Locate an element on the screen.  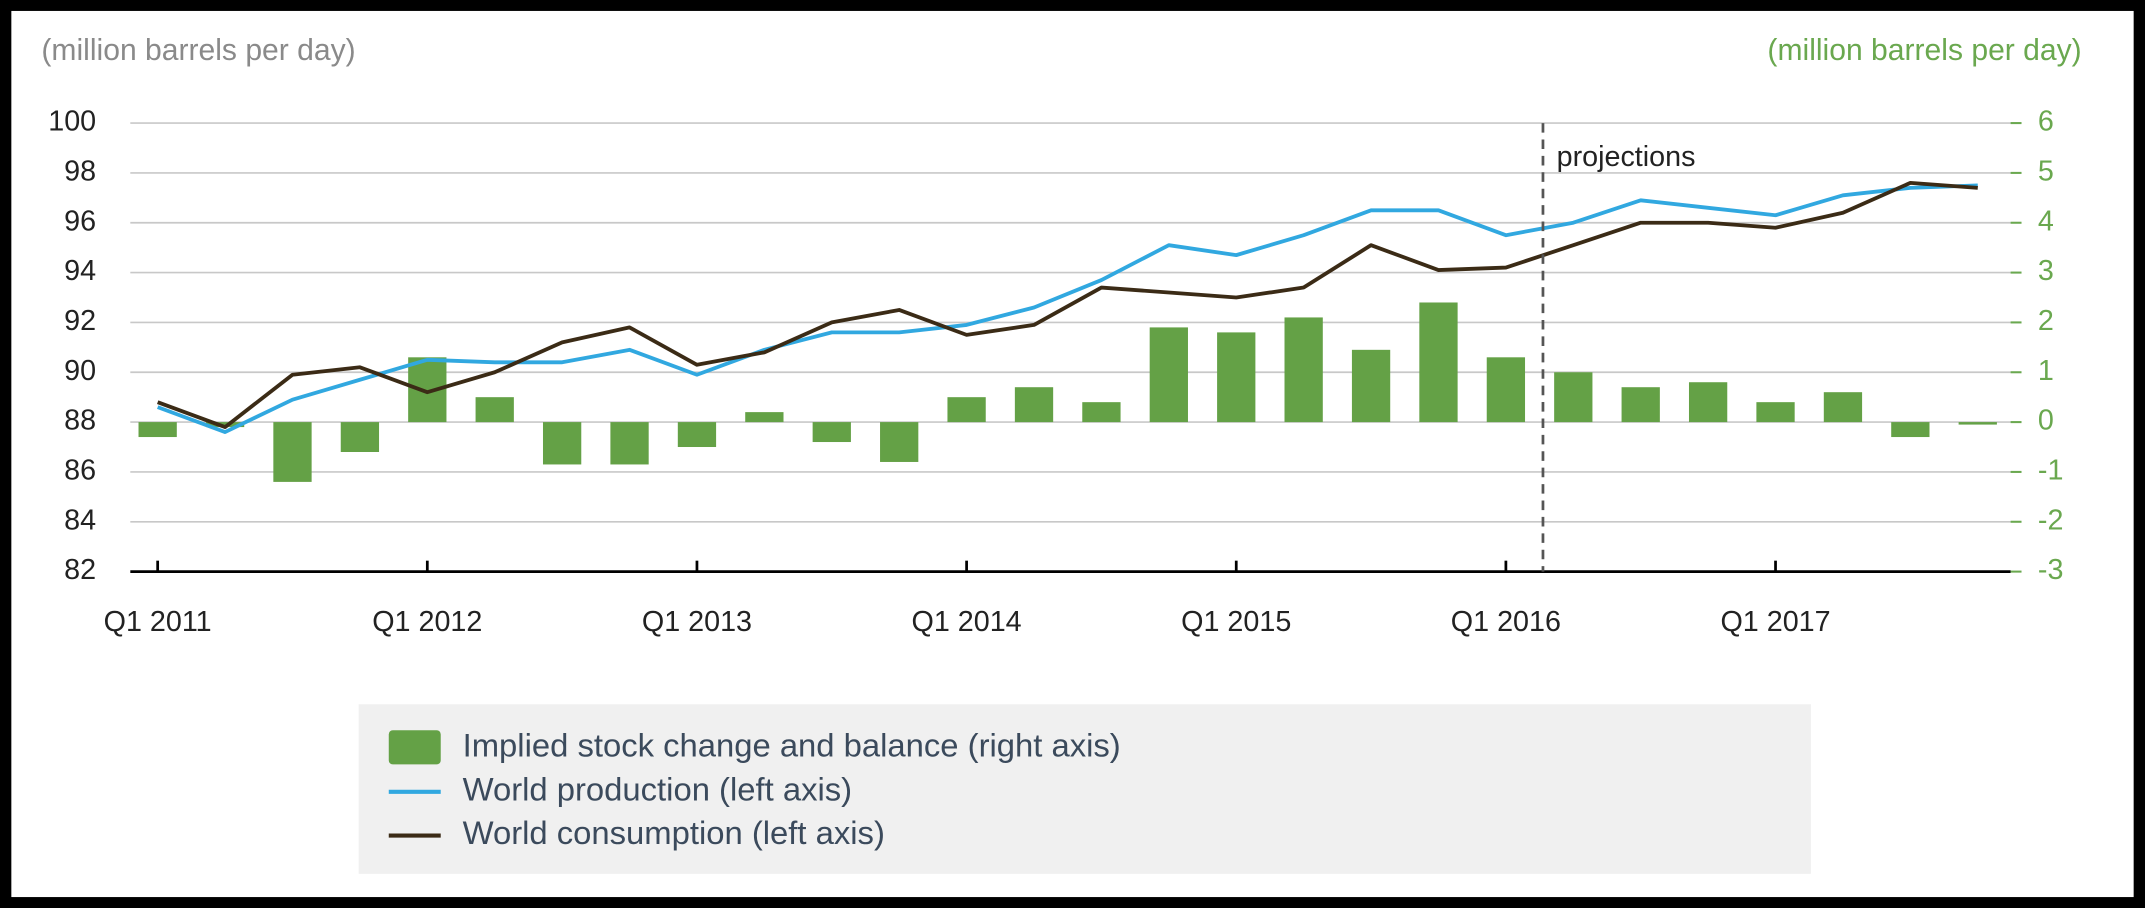
y2-tick-label: 0 is located at coordinates (2046, 421).